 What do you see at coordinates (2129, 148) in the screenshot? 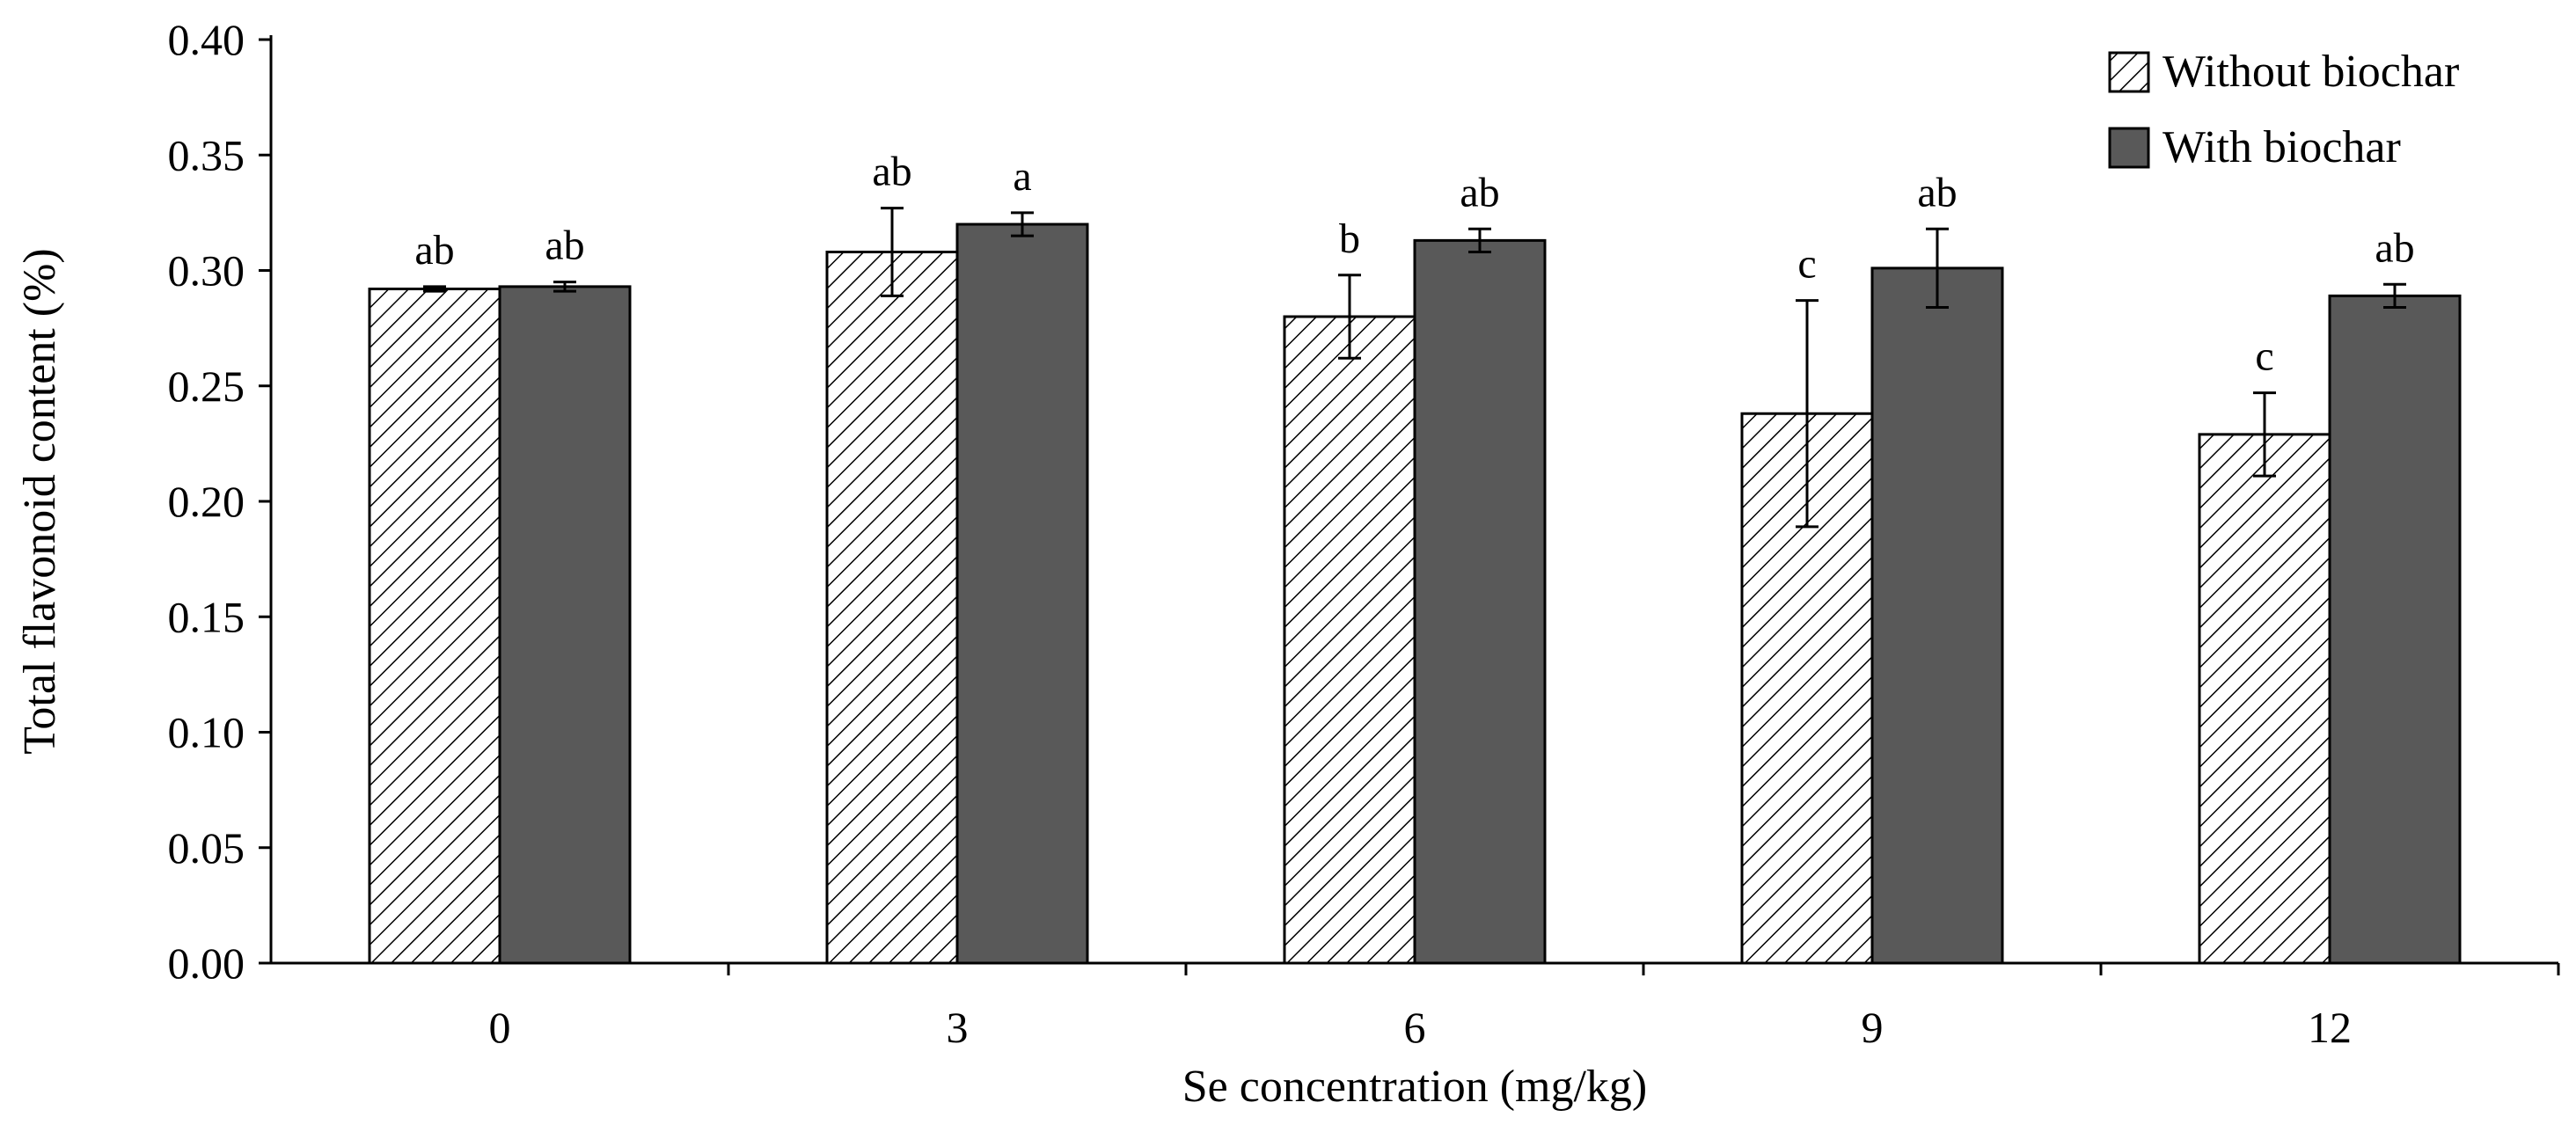
I see `legend-swatch-with-biochar` at bounding box center [2129, 148].